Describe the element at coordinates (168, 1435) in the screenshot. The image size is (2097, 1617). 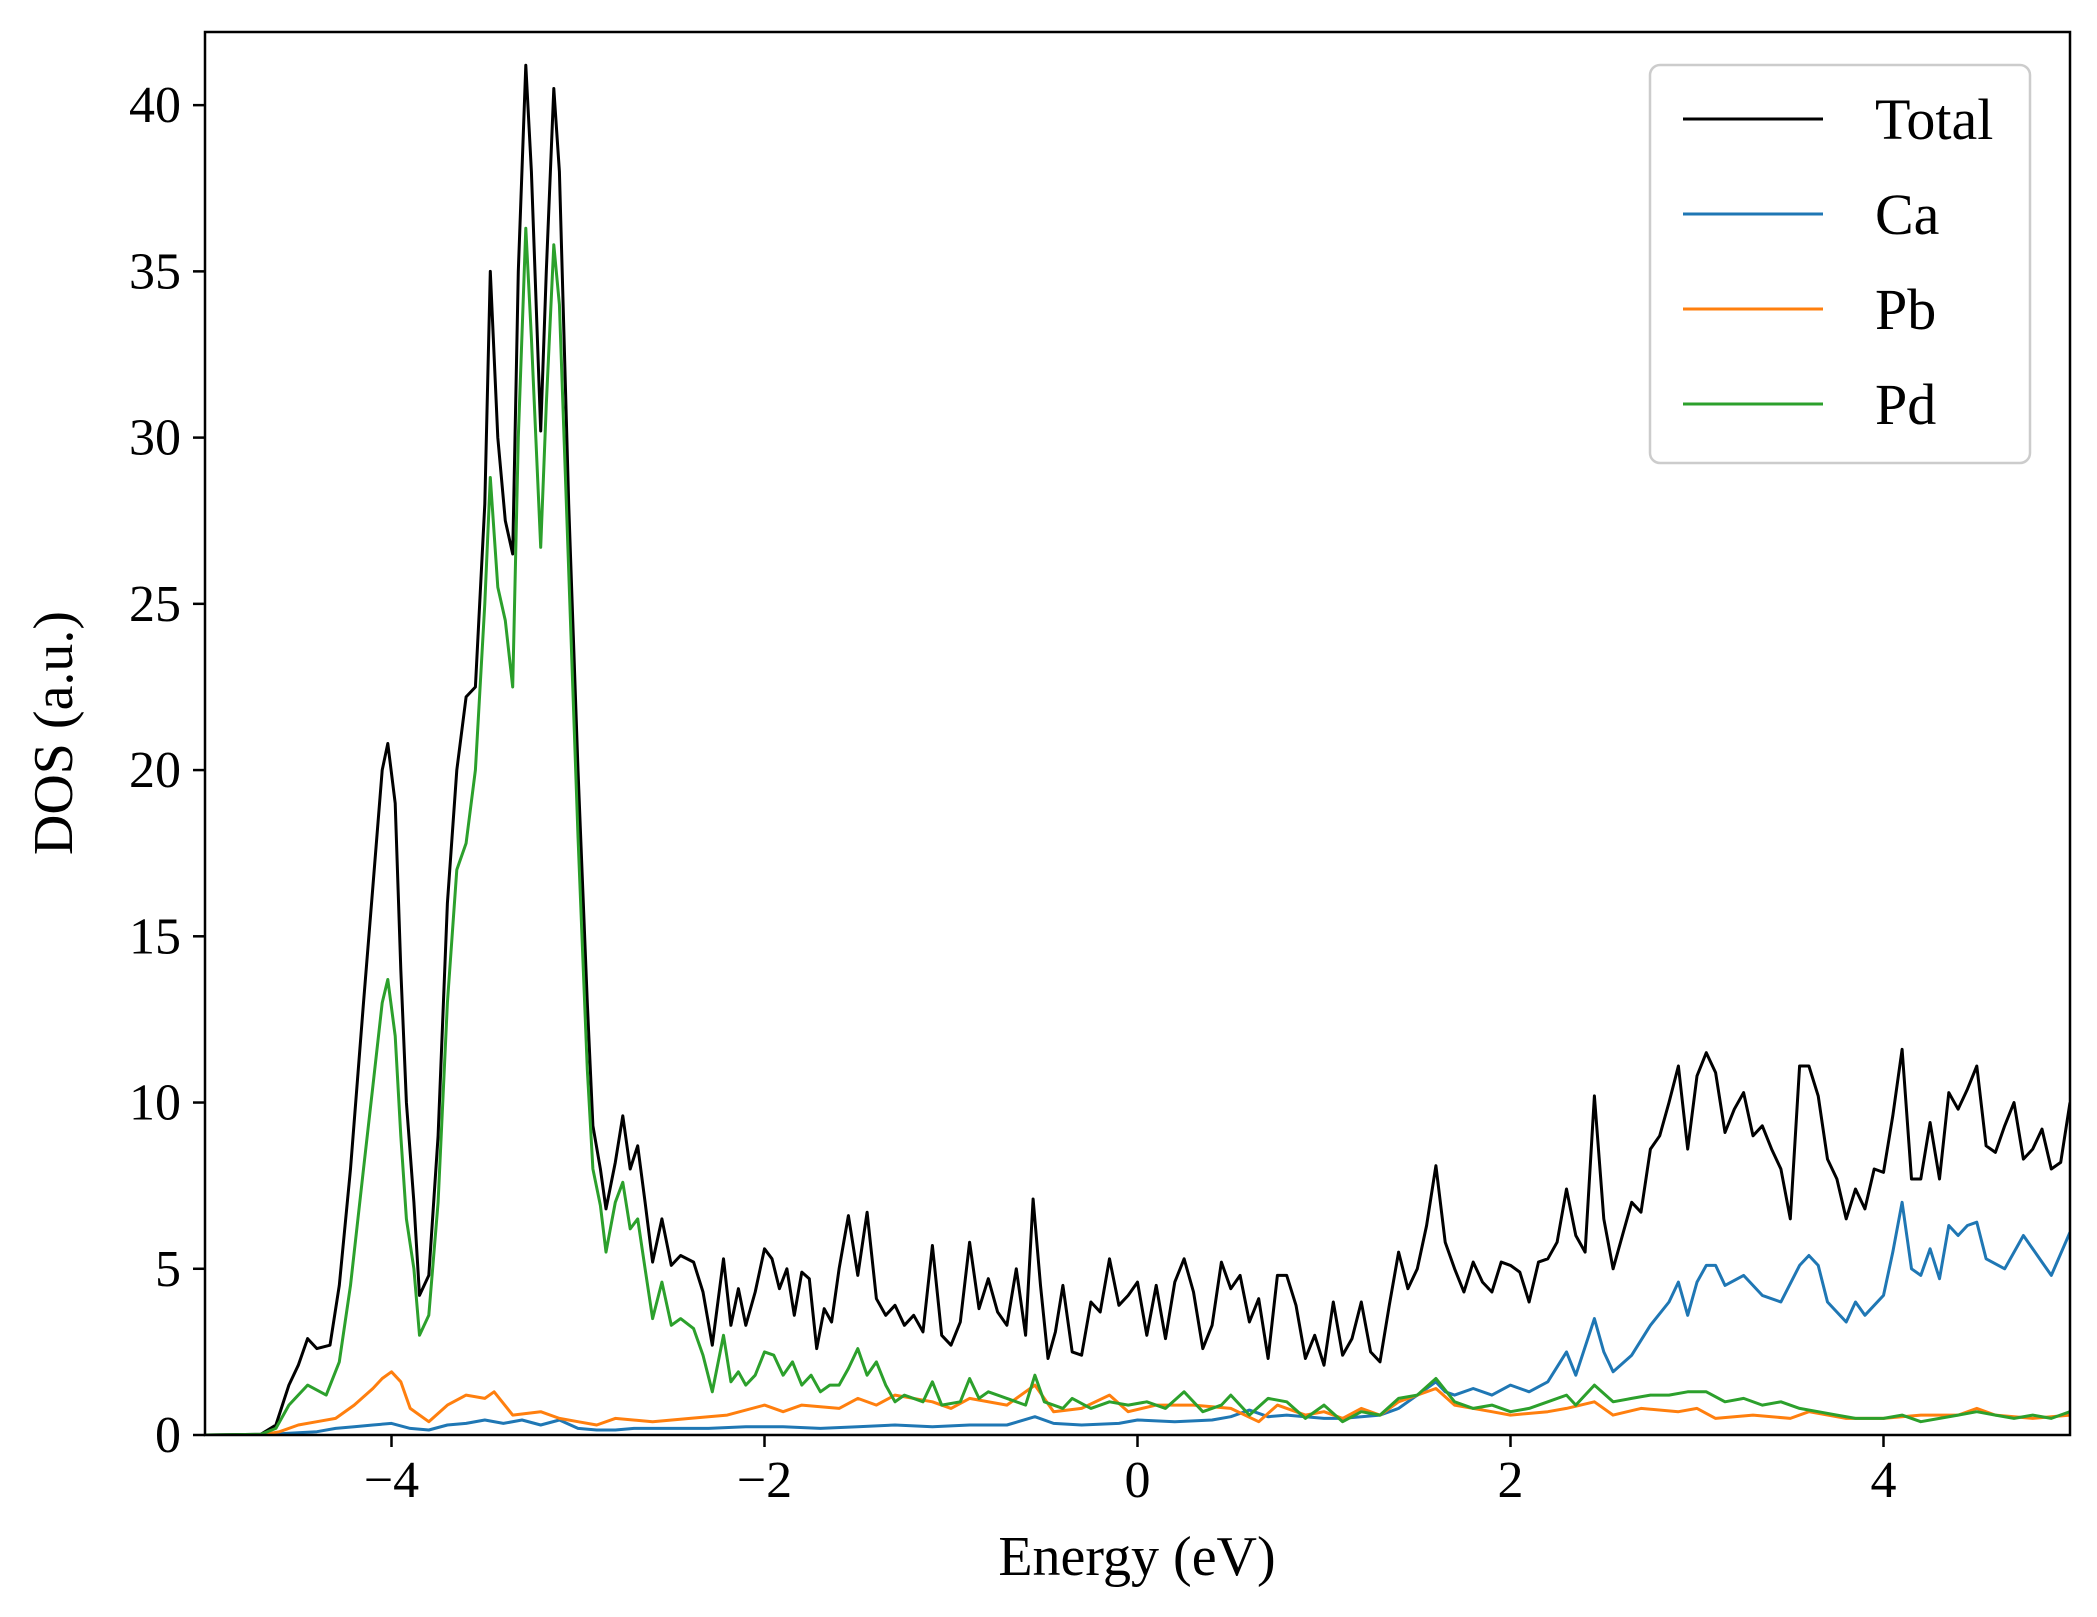
I see `y-tick-label: 0` at that location.